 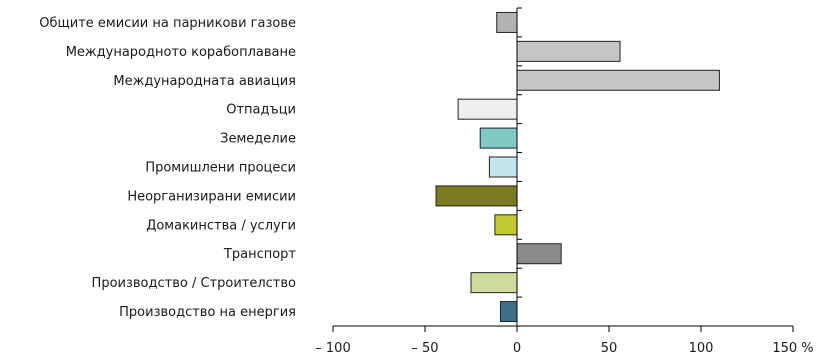 I want to click on x-tick-label: 150 %, so click(x=792, y=348).